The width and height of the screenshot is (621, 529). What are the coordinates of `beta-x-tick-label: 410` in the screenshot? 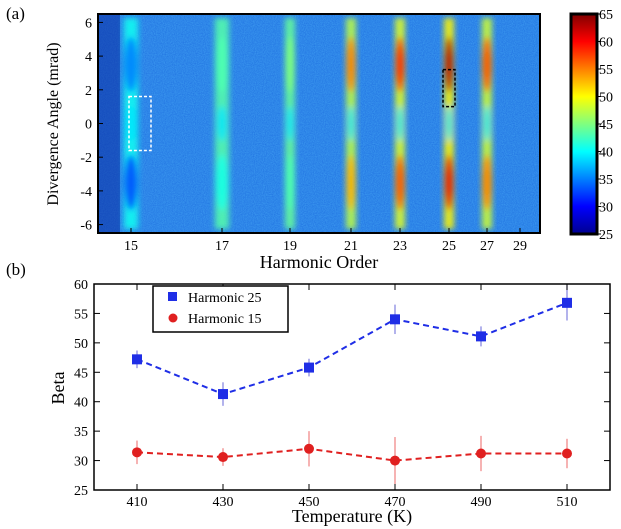 It's located at (137, 502).